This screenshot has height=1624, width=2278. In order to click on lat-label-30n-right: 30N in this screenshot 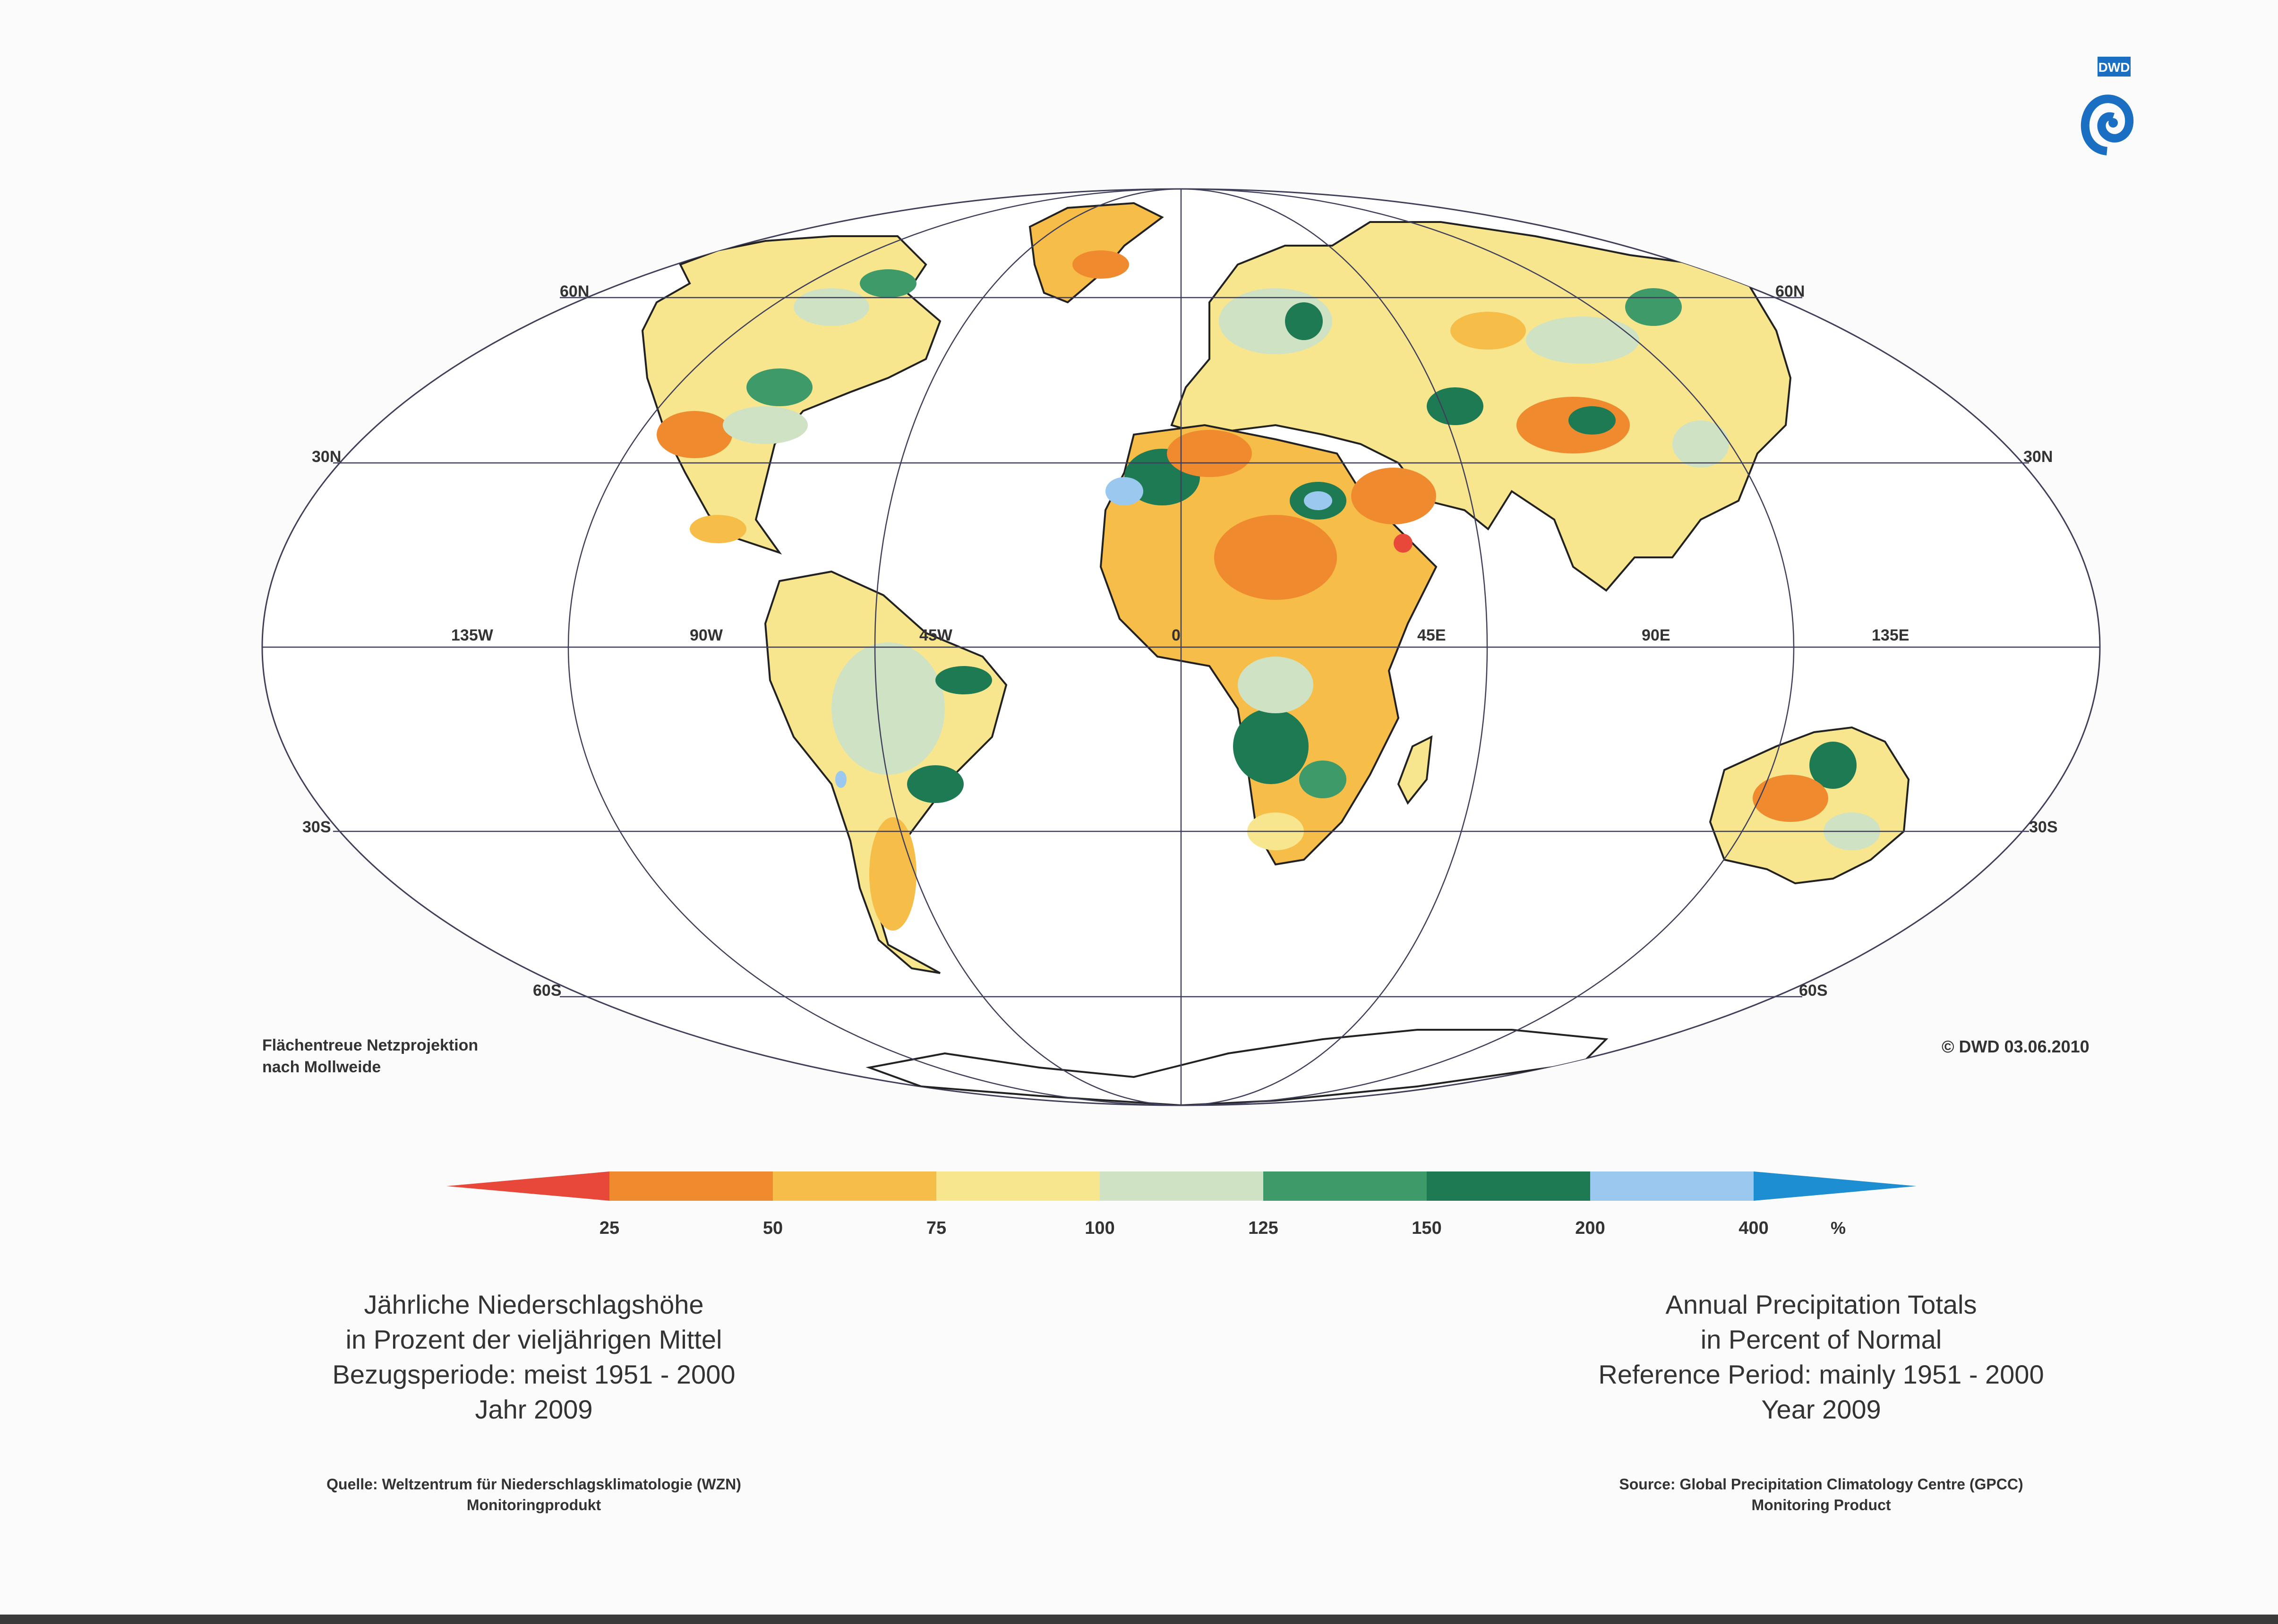, I will do `click(2038, 457)`.